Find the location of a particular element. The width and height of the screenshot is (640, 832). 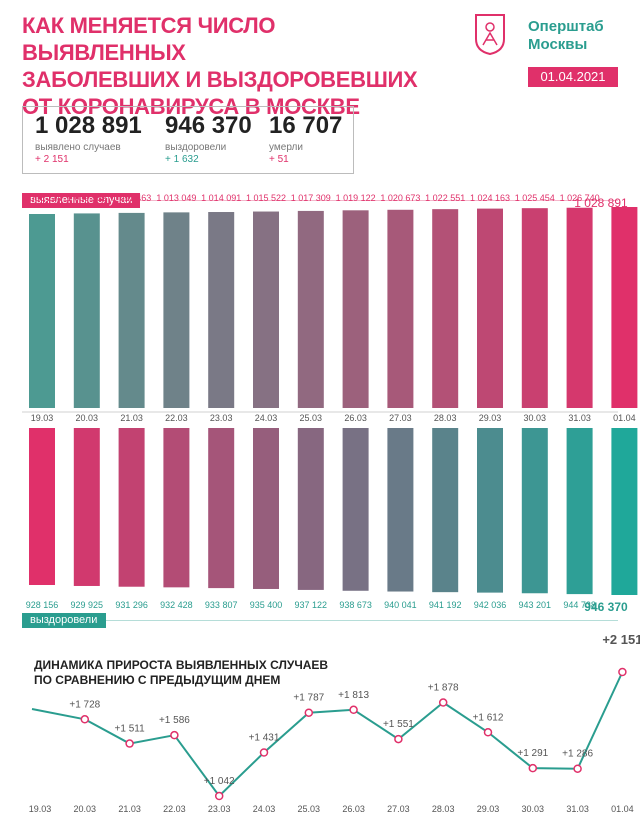

series-label-recovered: выздоровели is located at coordinates (64, 620).